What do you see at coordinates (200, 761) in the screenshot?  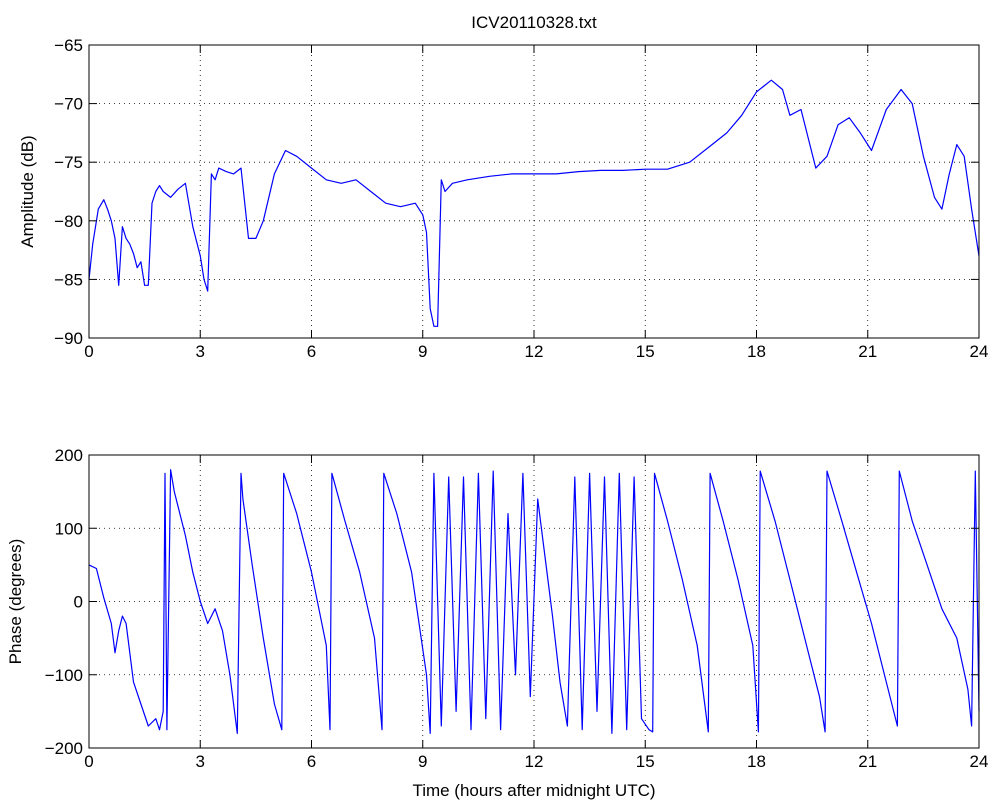 I see `phase-x-tick-label: 3` at bounding box center [200, 761].